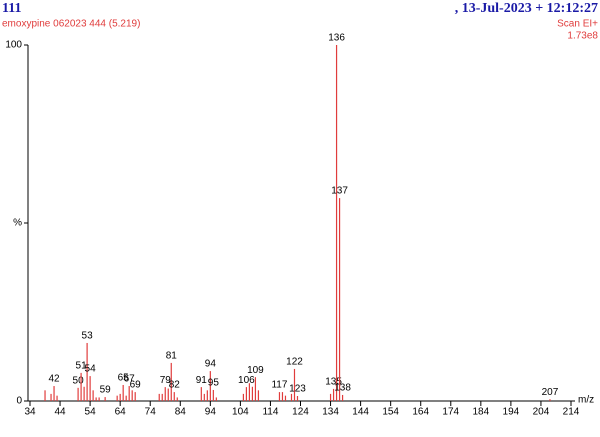  What do you see at coordinates (211, 364) in the screenshot?
I see `peak-label: 94` at bounding box center [211, 364].